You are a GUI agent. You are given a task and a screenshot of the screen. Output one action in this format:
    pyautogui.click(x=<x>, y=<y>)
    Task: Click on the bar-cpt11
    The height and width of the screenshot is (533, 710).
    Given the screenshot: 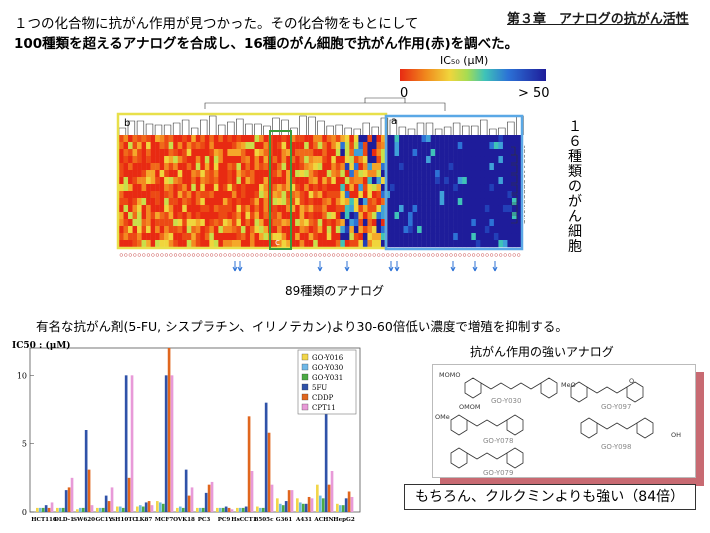 What is the action you would take?
    pyautogui.click(x=112, y=499)
    